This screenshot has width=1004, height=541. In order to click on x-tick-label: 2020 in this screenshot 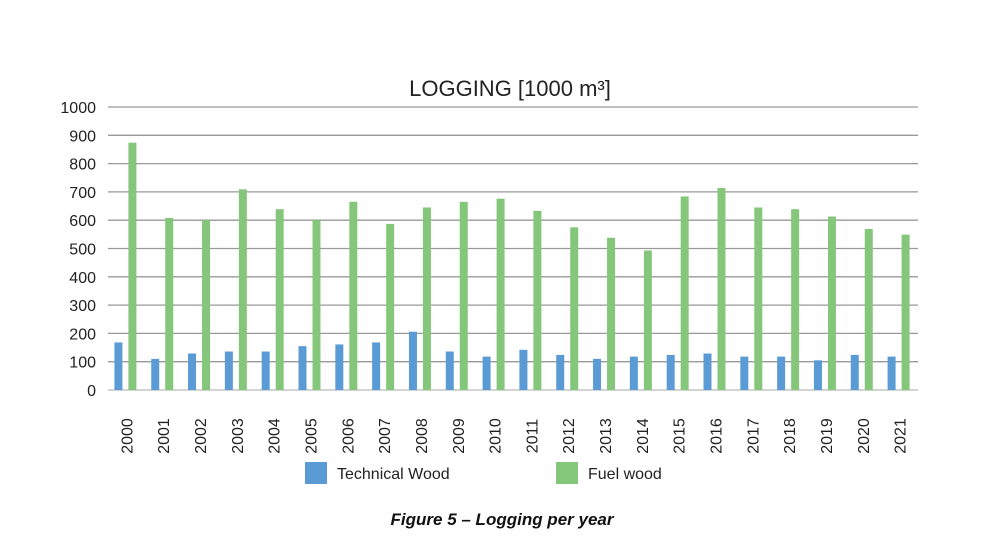, I will do `click(864, 436)`.